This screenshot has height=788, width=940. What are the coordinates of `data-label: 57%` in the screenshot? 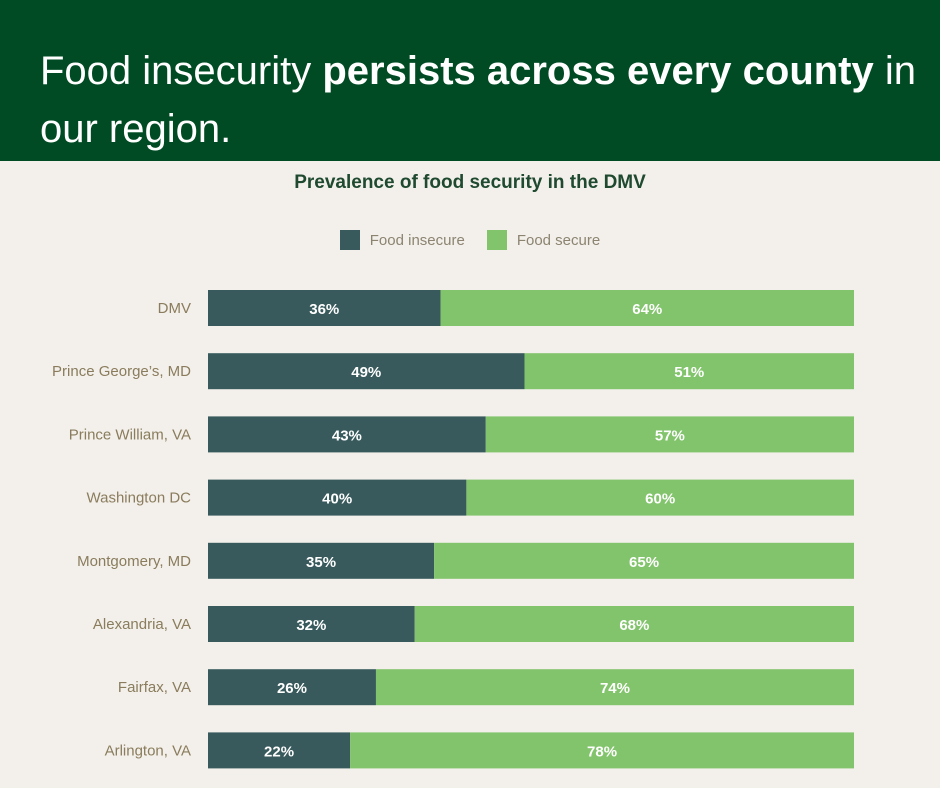 It's located at (670, 435).